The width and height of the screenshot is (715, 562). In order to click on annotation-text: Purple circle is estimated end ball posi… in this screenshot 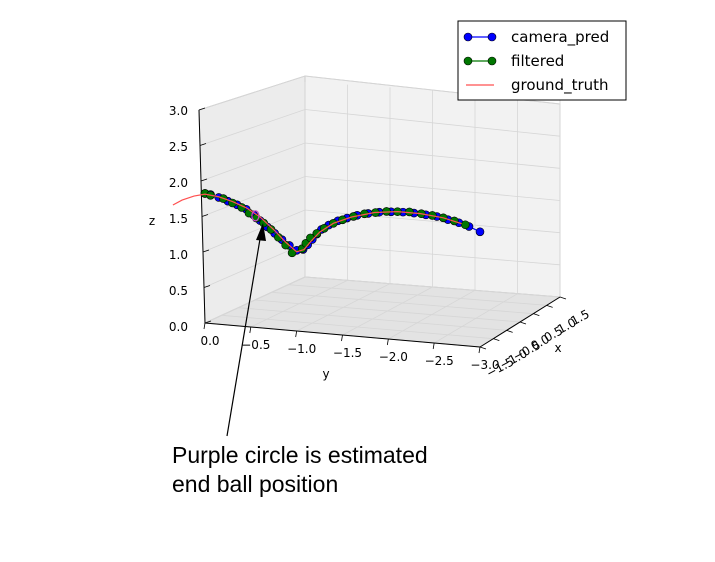, I will do `click(332, 470)`.